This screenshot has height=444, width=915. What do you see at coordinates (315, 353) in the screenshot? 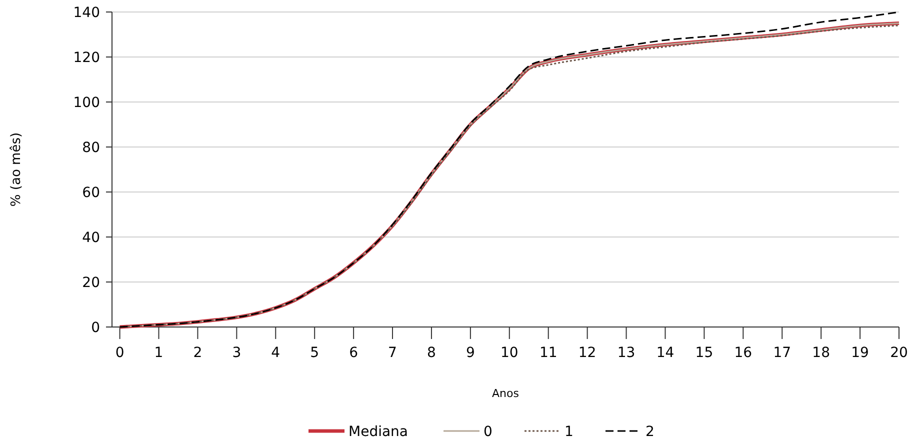
I see `x-tick-label: 5` at bounding box center [315, 353].